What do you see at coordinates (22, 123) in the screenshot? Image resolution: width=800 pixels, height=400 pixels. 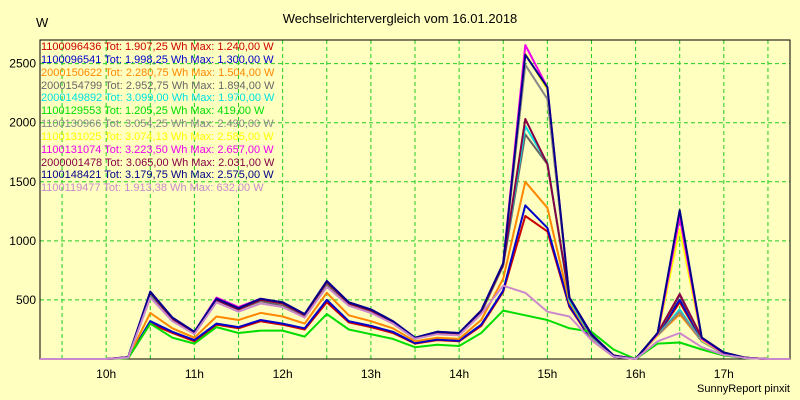 I see `y-tick-label: 2000` at bounding box center [22, 123].